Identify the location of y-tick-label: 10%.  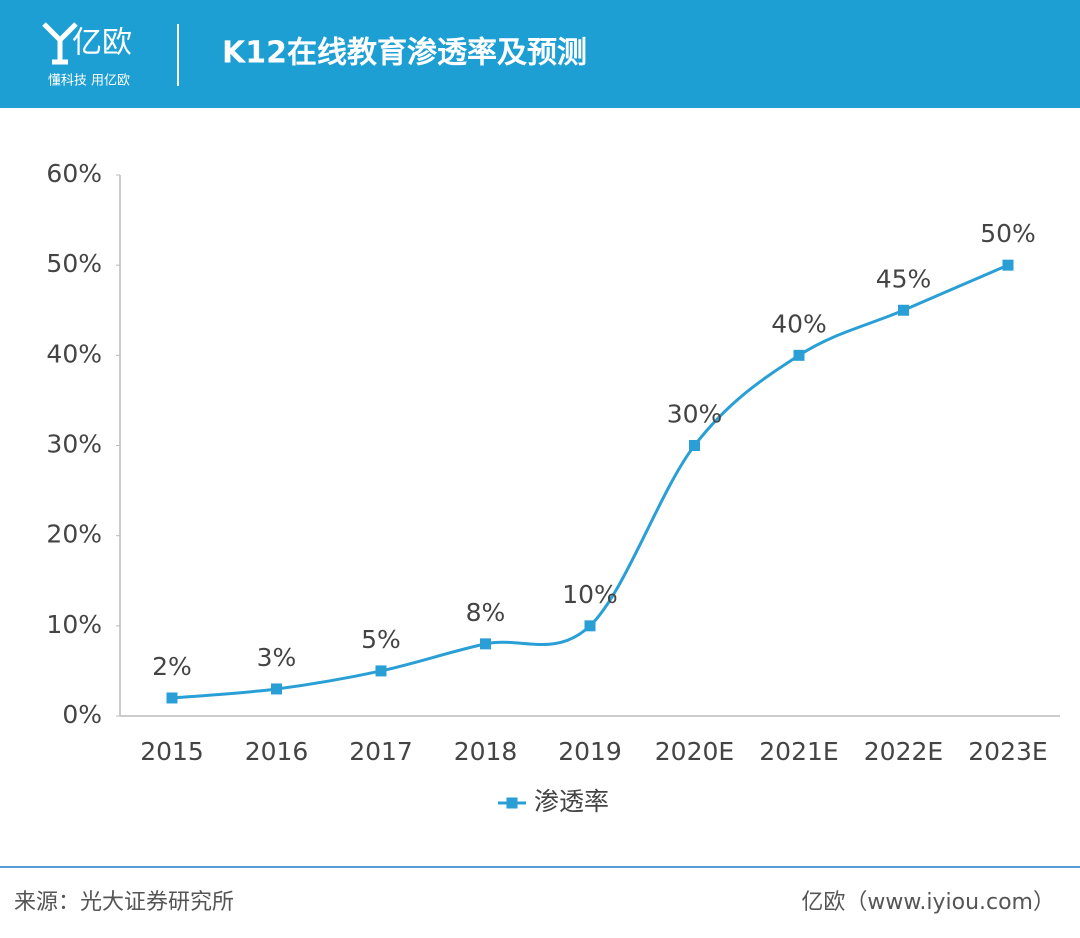
(74, 624).